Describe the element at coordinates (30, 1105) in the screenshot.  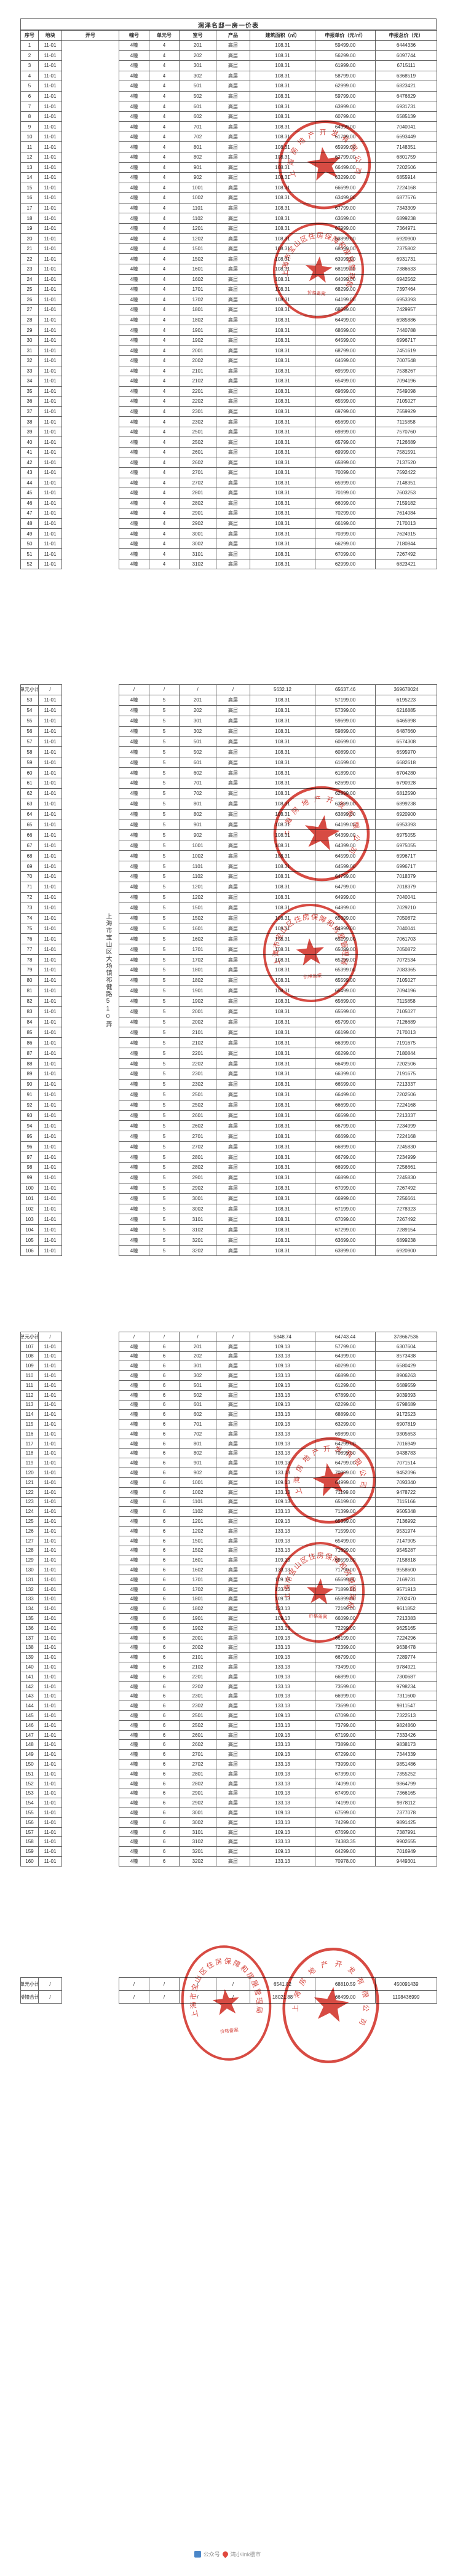
I see `table-row-cell: 92` at that location.